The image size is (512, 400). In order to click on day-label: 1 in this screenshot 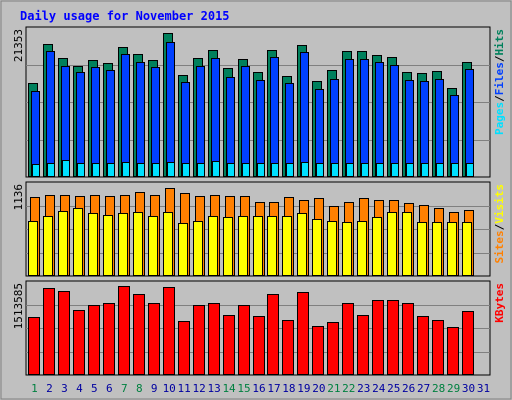, I will do `click(34, 388)`.